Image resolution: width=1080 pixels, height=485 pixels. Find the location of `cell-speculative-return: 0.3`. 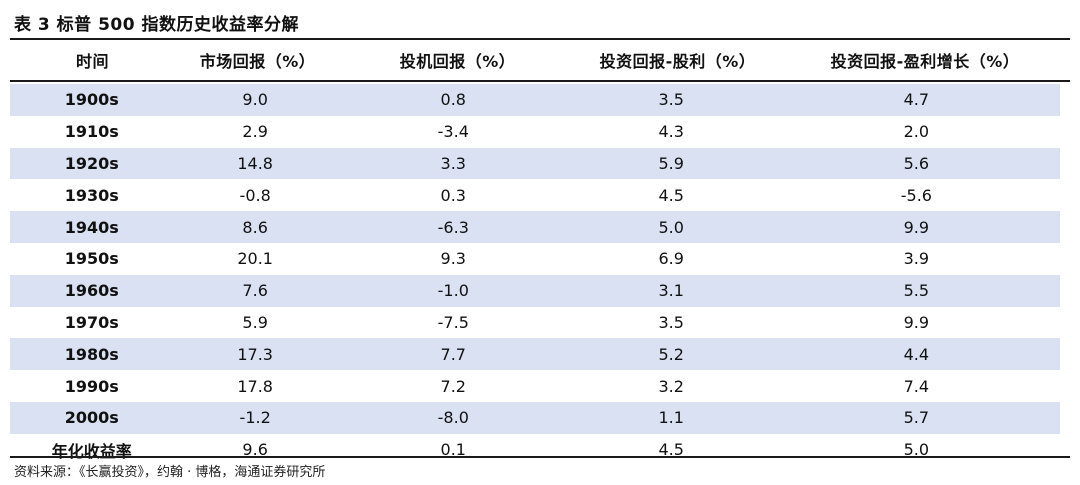

cell-speculative-return: 0.3 is located at coordinates (453, 195).